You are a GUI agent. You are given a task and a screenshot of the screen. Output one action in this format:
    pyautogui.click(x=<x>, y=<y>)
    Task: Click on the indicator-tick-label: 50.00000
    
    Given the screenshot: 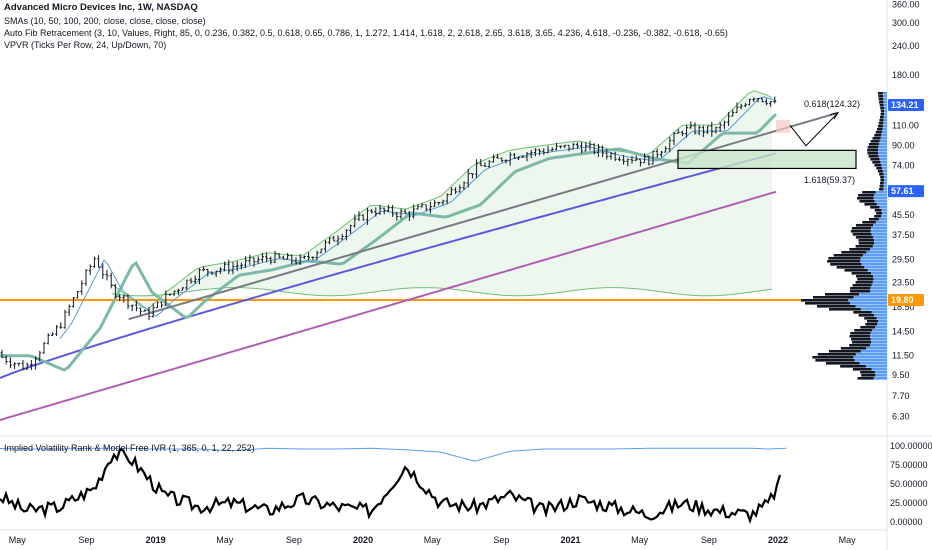 What is the action you would take?
    pyautogui.click(x=909, y=484)
    